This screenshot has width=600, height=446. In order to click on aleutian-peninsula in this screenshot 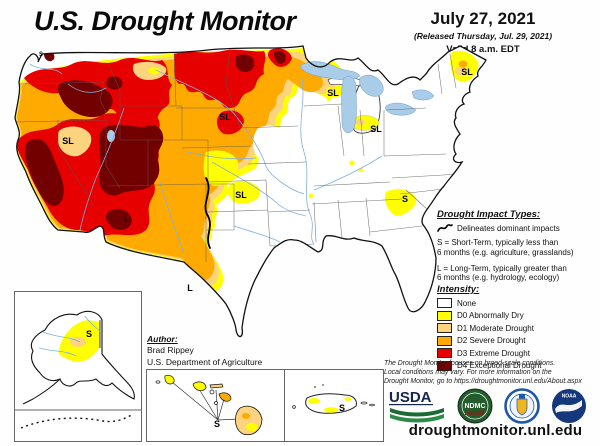, I will do `click(41, 391)`.